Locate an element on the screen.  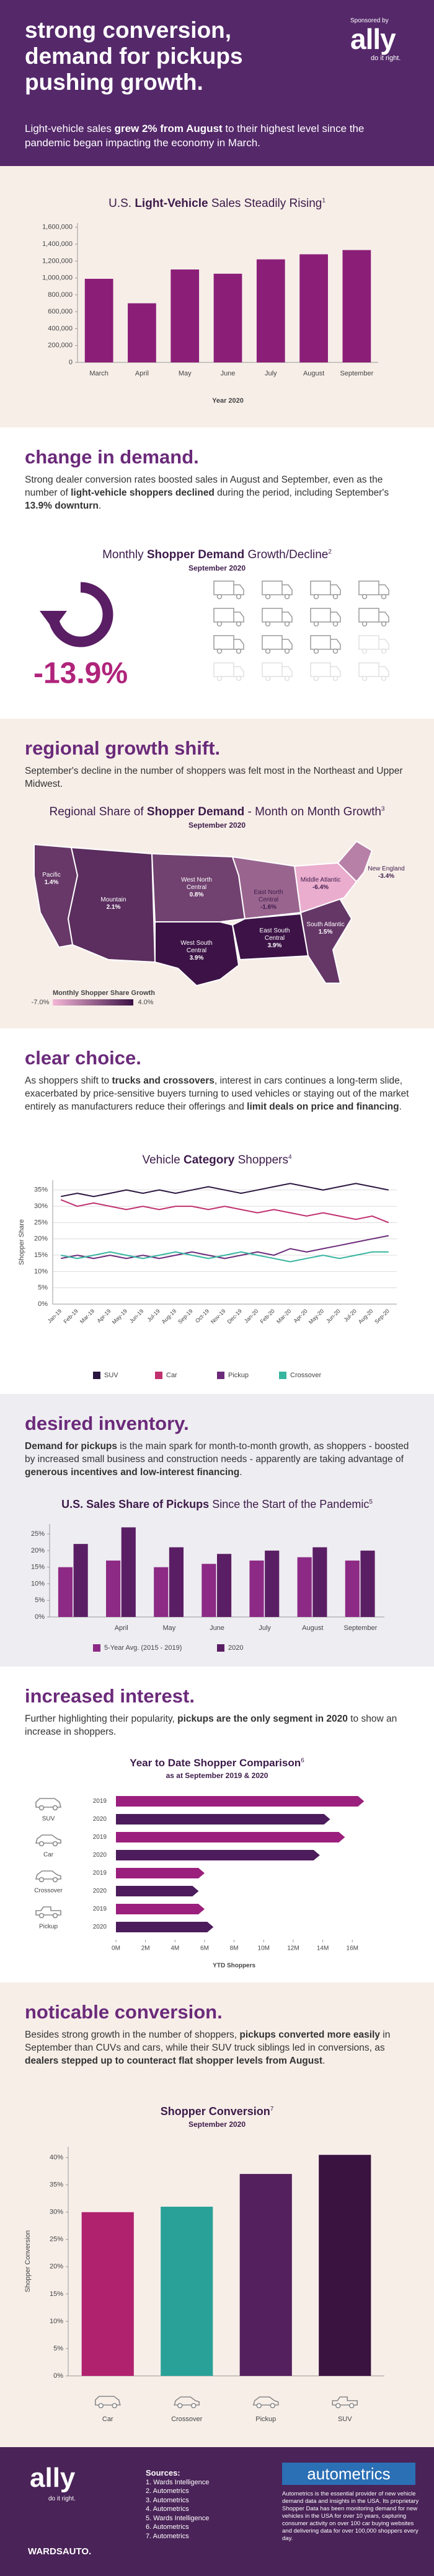
chart: -13.9% is located at coordinates (211, 635).